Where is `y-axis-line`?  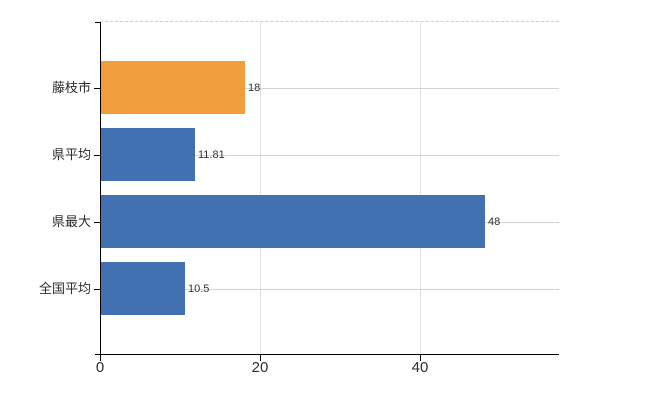 y-axis-line is located at coordinates (100, 188).